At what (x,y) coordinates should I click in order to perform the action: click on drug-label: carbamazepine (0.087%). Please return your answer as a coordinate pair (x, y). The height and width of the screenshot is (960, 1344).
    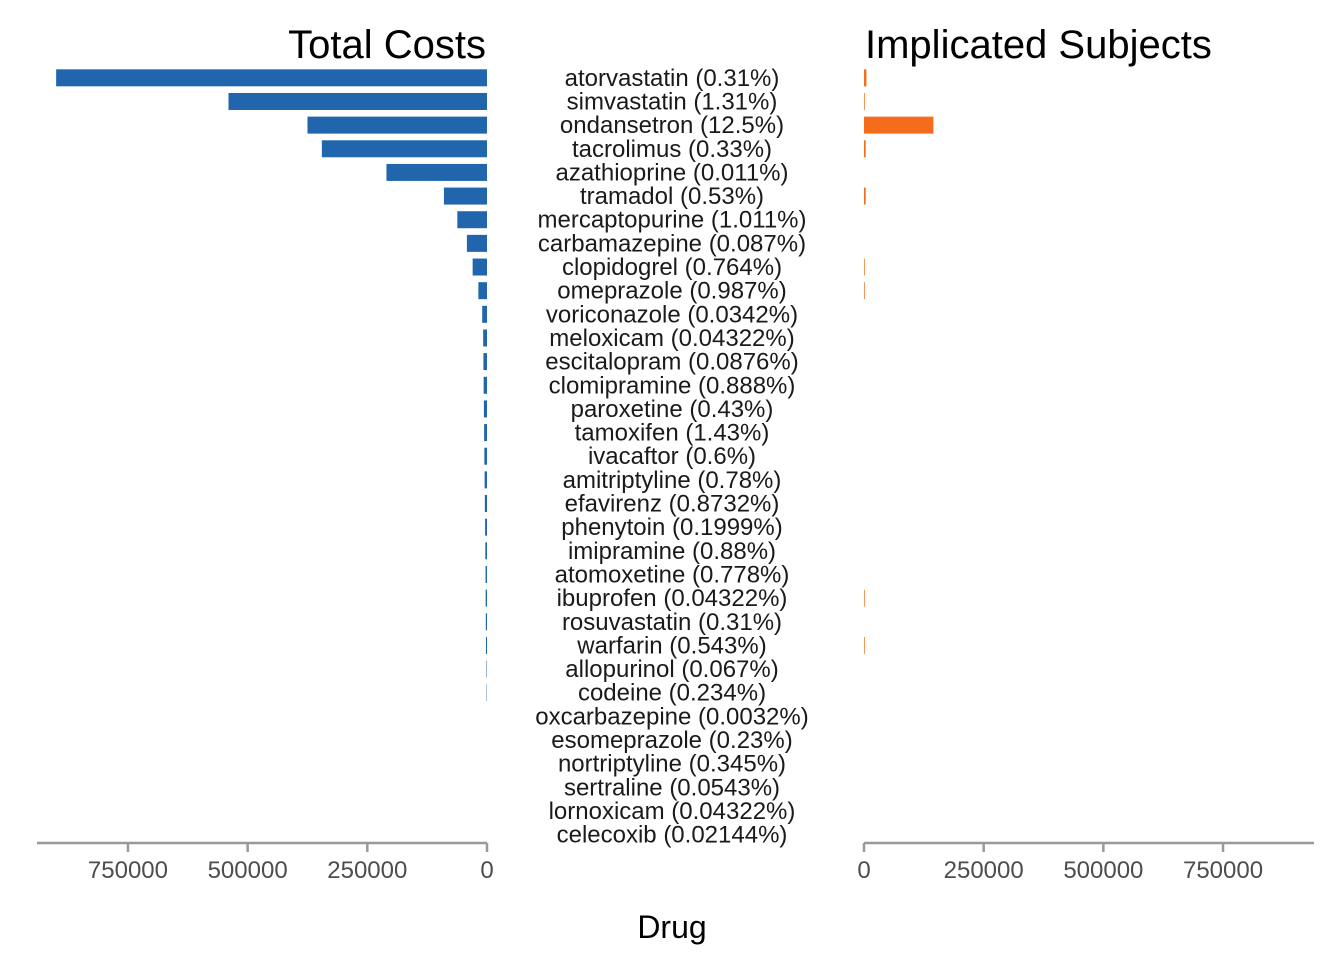
    Looking at the image, I should click on (672, 243).